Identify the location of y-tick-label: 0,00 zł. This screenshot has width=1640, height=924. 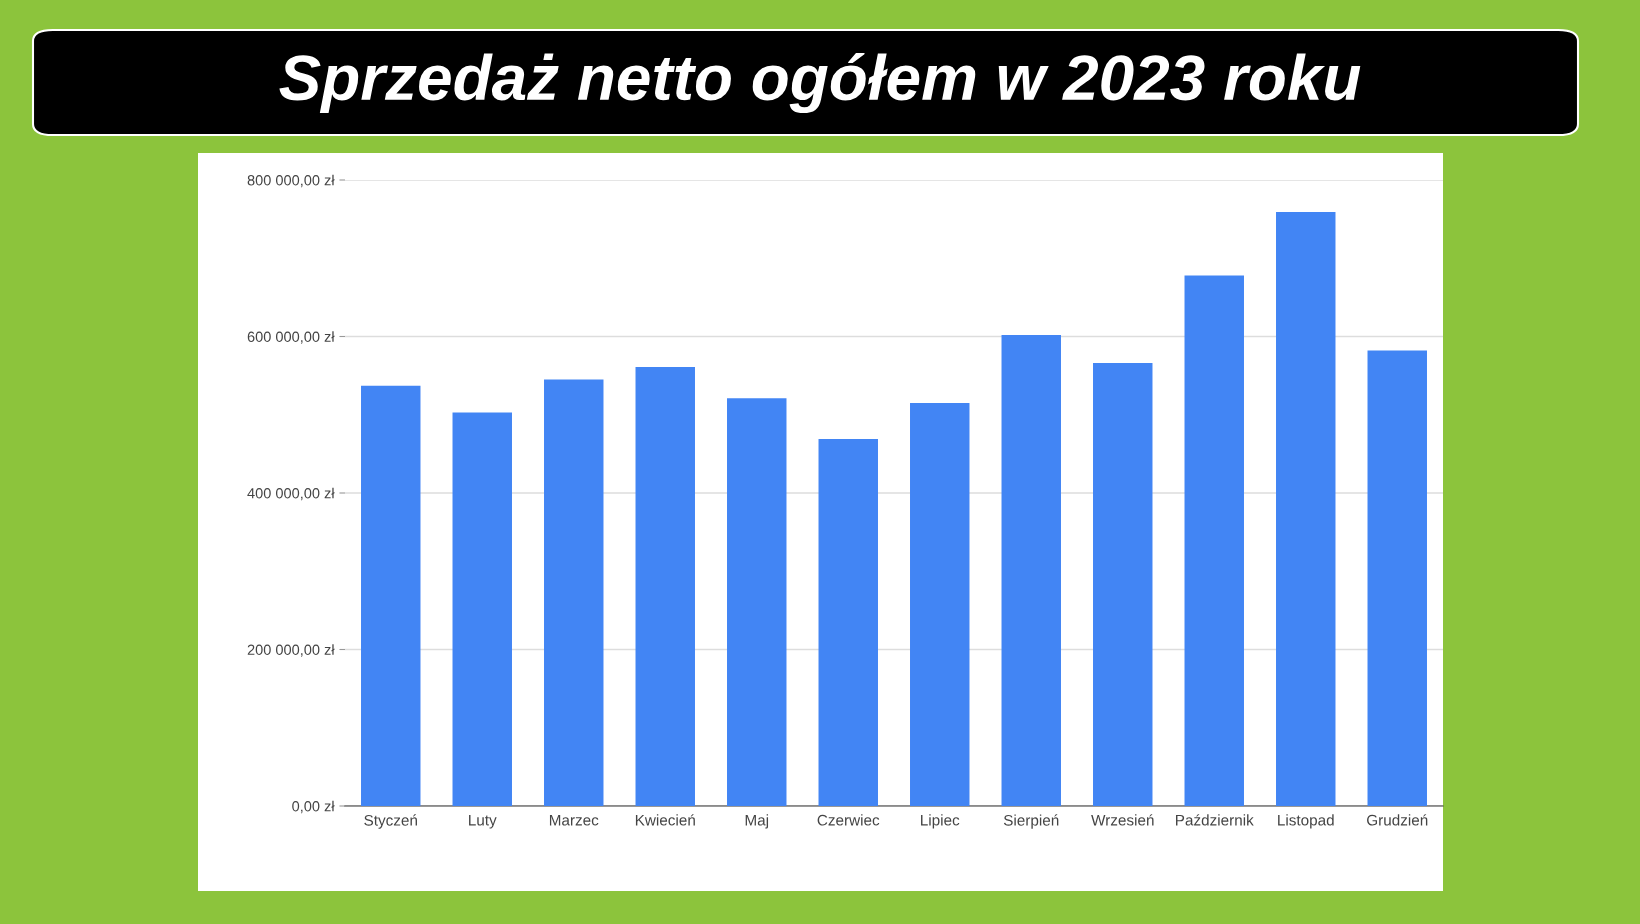
(313, 807).